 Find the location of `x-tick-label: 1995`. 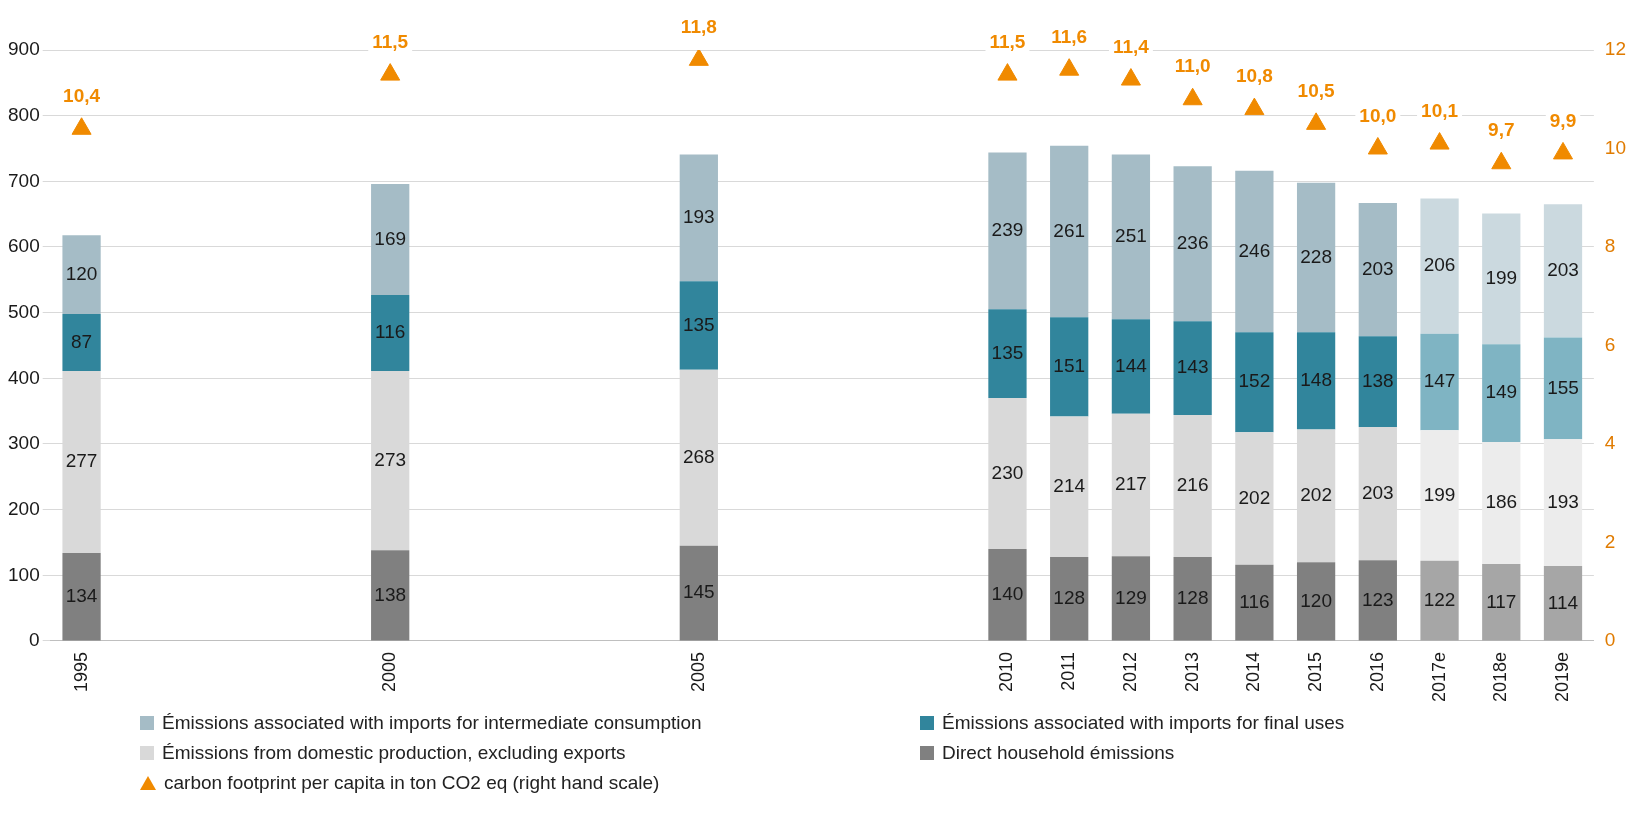

x-tick-label: 1995 is located at coordinates (80, 671).